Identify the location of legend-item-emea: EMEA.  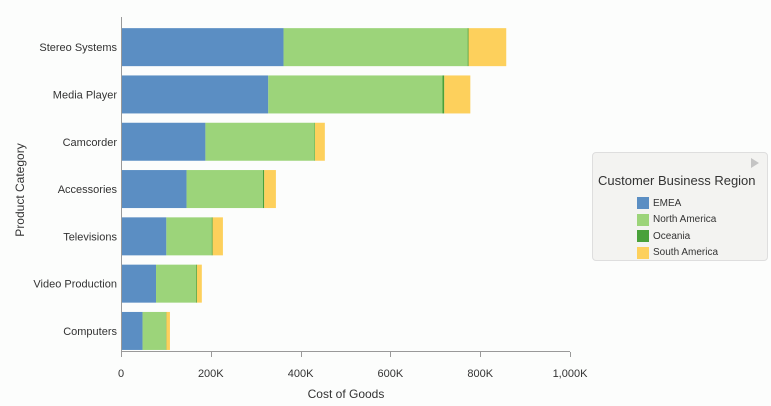
(677, 203).